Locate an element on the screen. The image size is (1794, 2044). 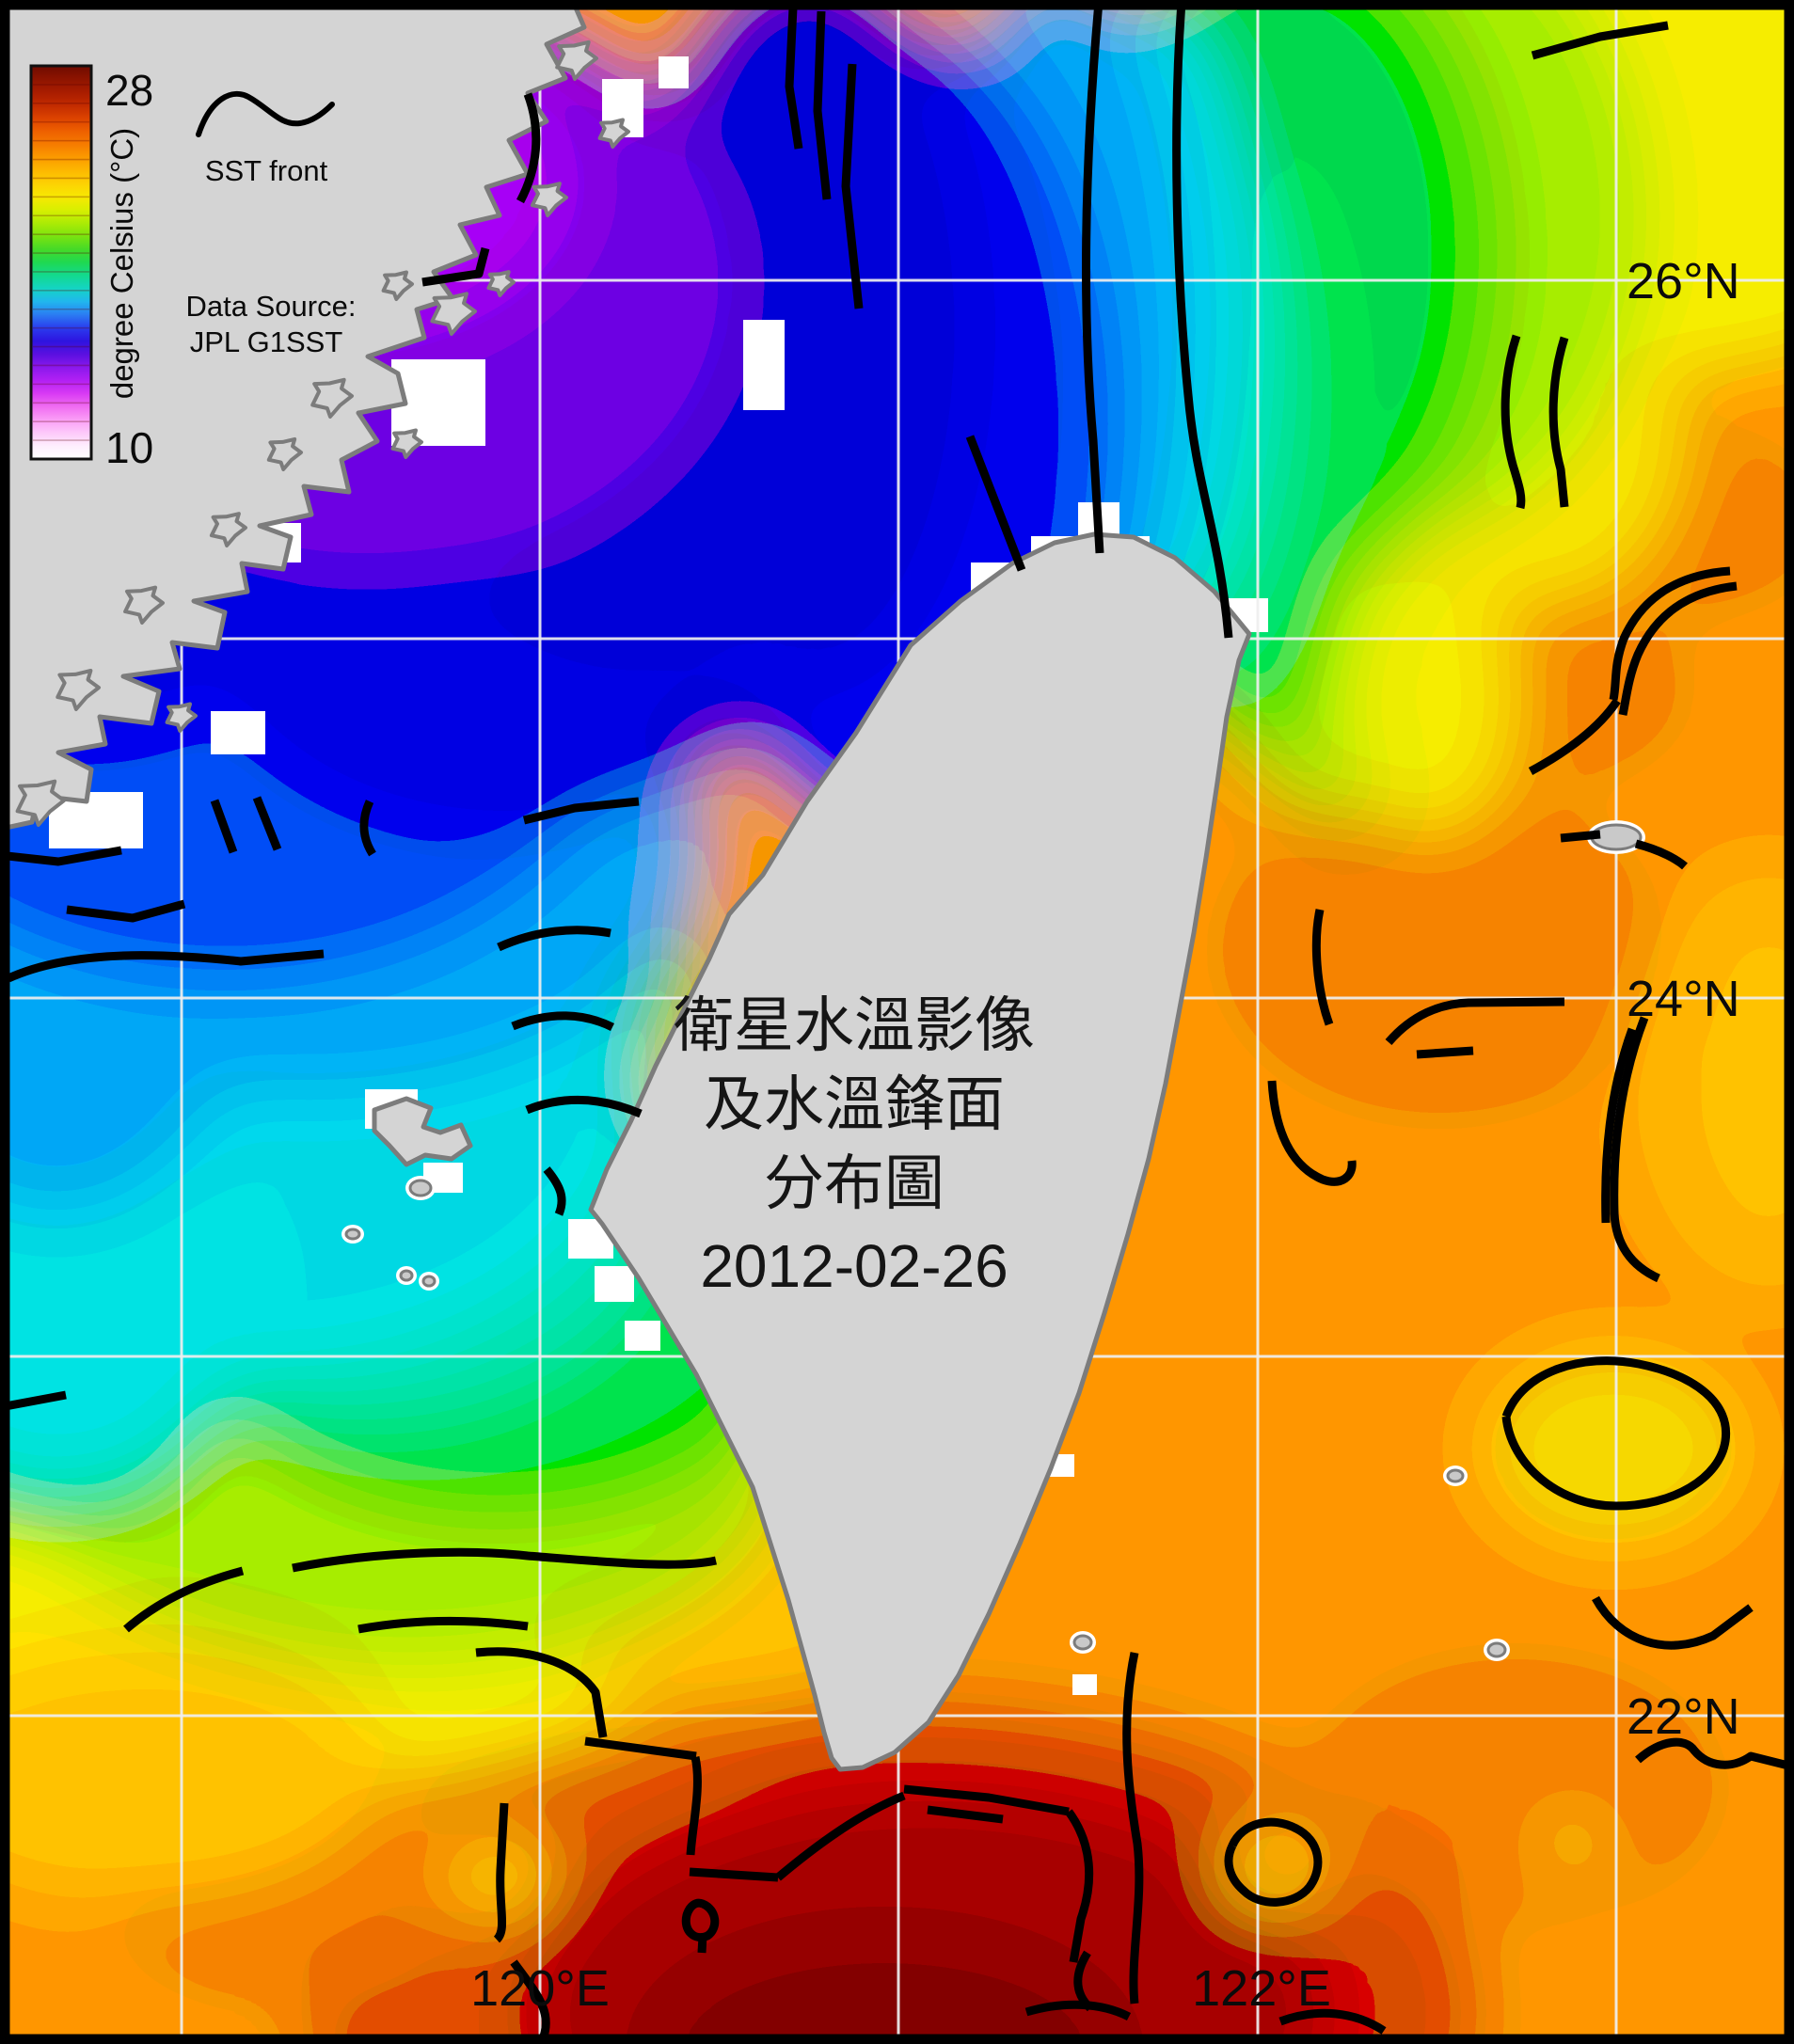
data-source-label: Data Source: is located at coordinates (271, 306).